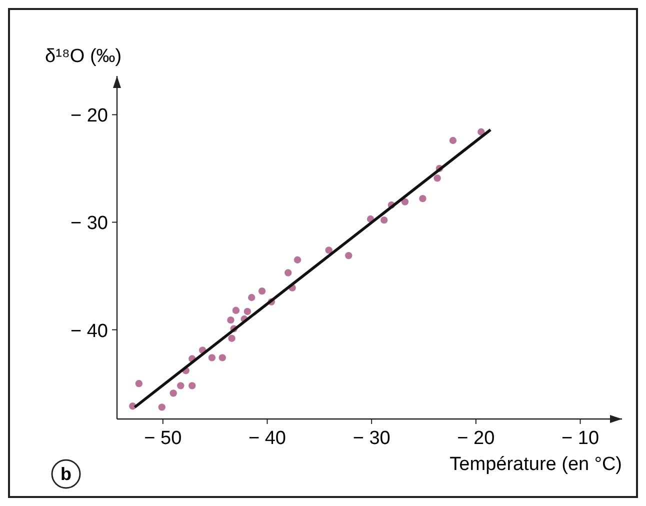 Image resolution: width=646 pixels, height=506 pixels. I want to click on y-axis-title: δ¹⁸O (‰), so click(83, 56).